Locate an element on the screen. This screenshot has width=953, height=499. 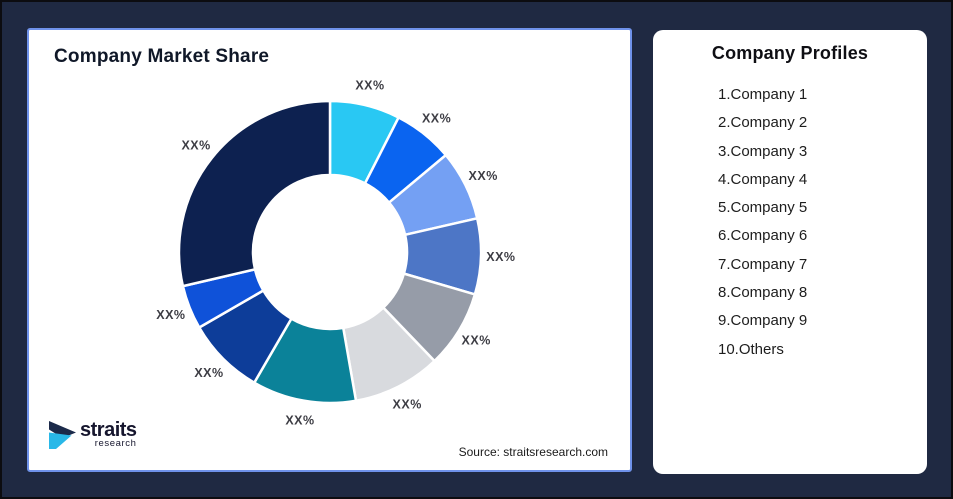
company-list-item: 10.Others is located at coordinates (751, 349).